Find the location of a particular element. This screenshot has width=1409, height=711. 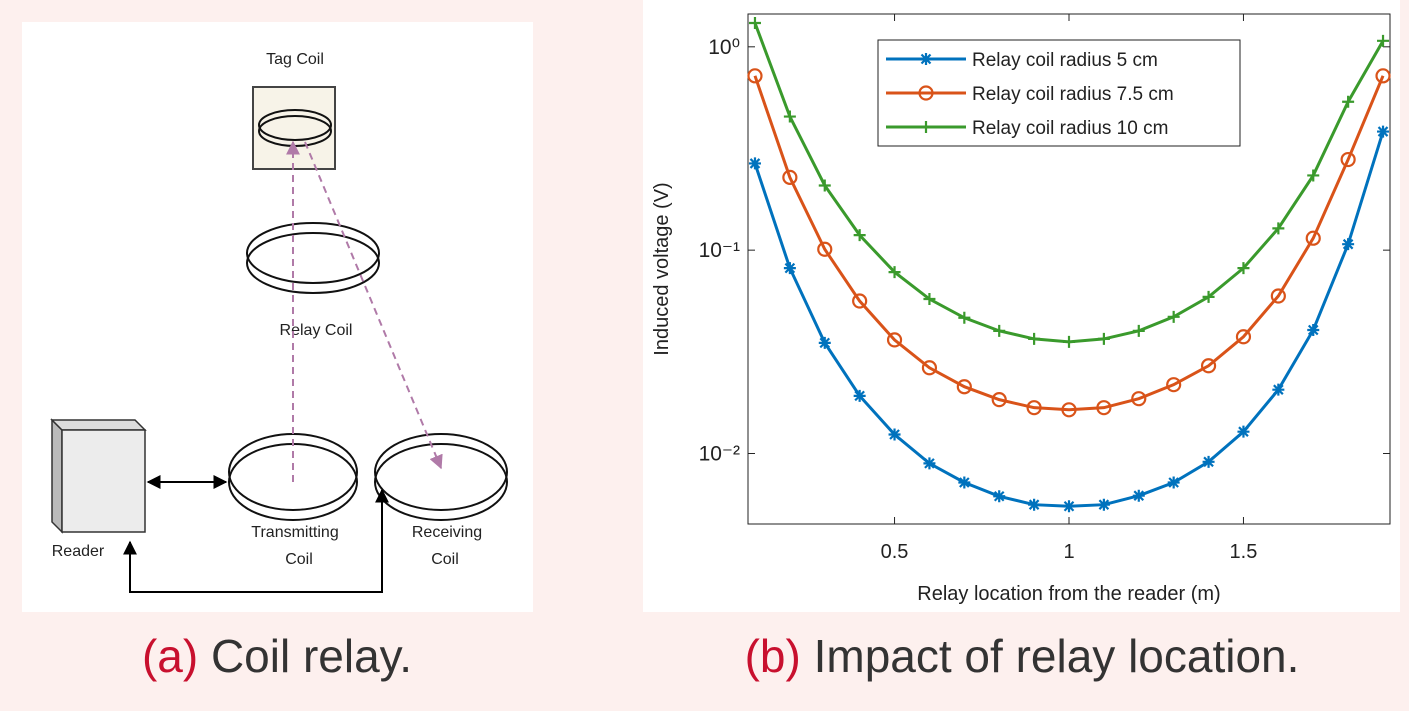

caption: (a) Coil relay. is located at coordinates (277, 656).